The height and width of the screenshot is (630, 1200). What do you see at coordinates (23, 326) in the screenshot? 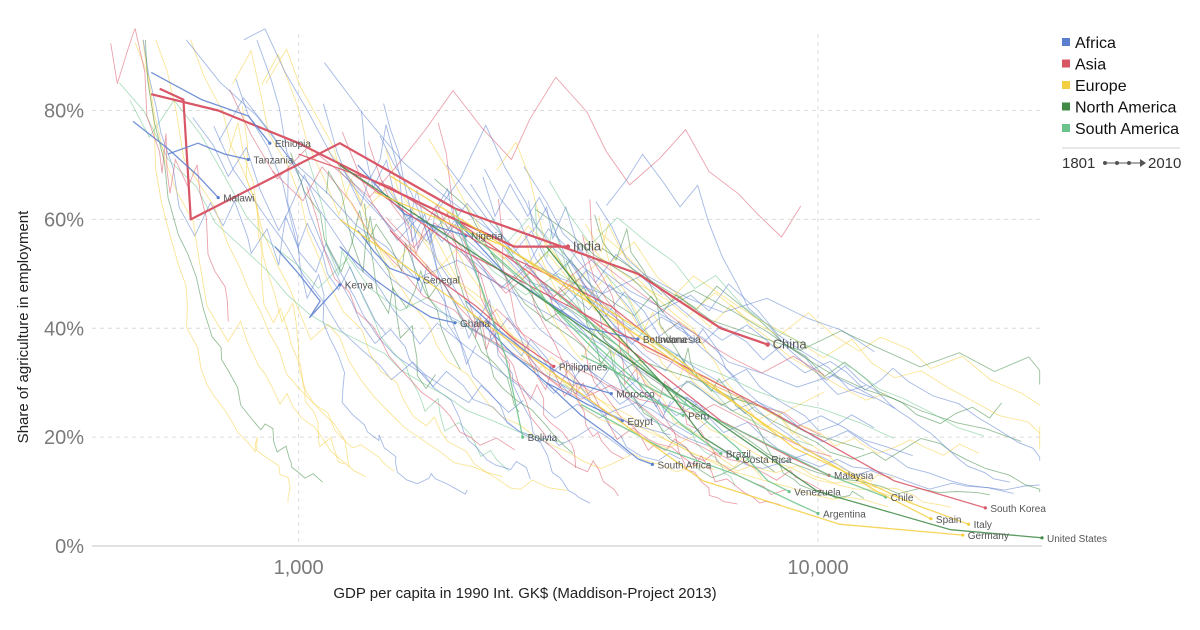
I see `y-axis-title: Share of agriculture in employment` at bounding box center [23, 326].